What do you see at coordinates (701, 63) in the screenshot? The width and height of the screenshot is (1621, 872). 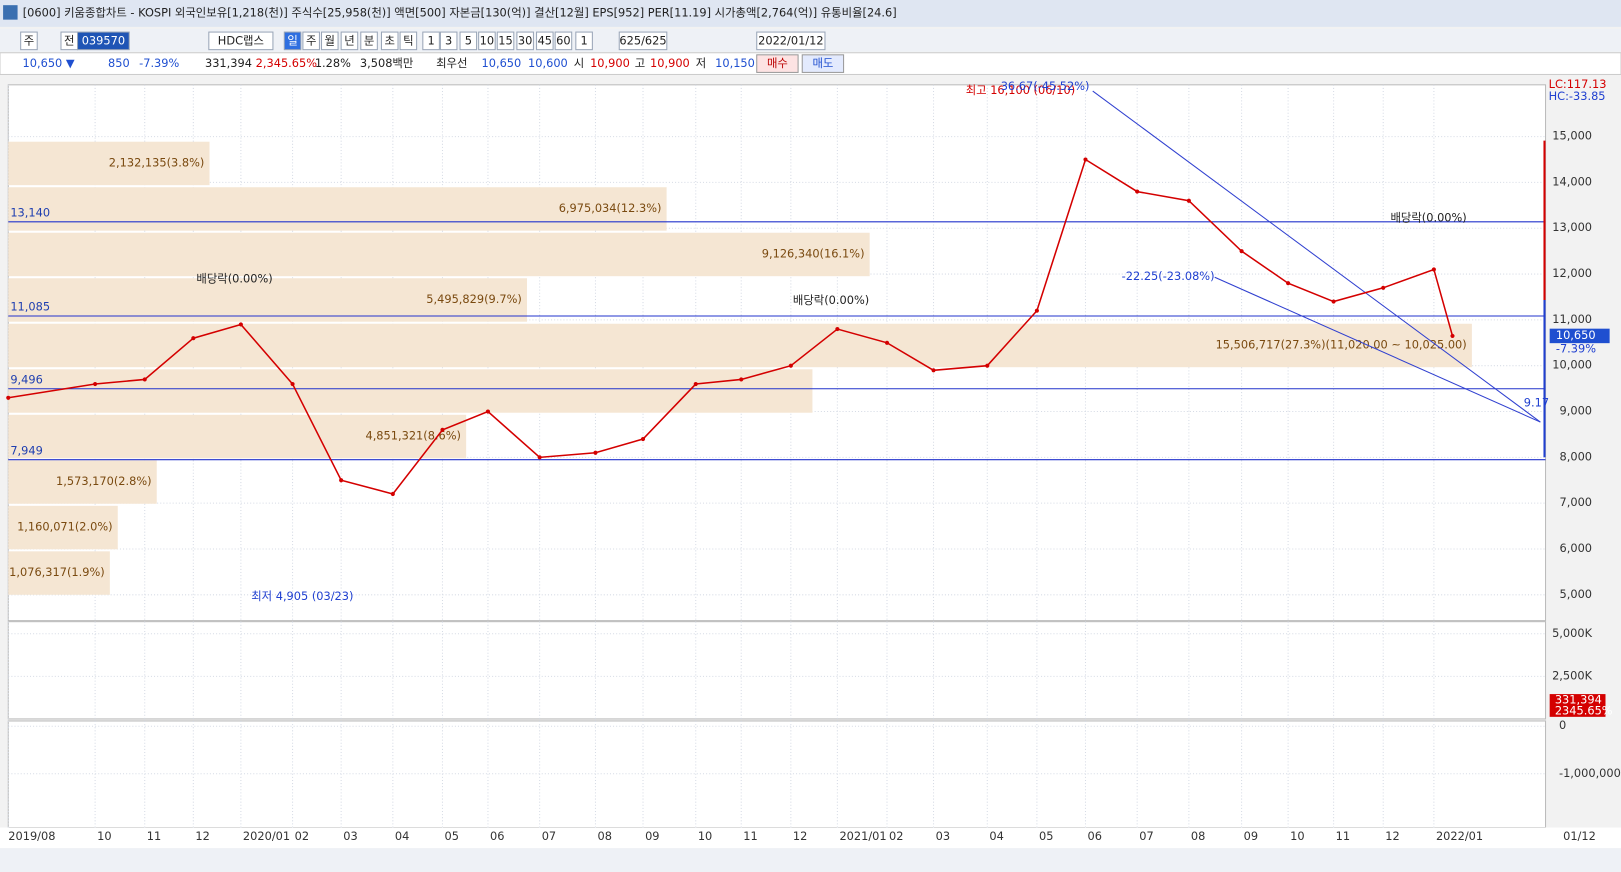 I see `quote-field: 저` at bounding box center [701, 63].